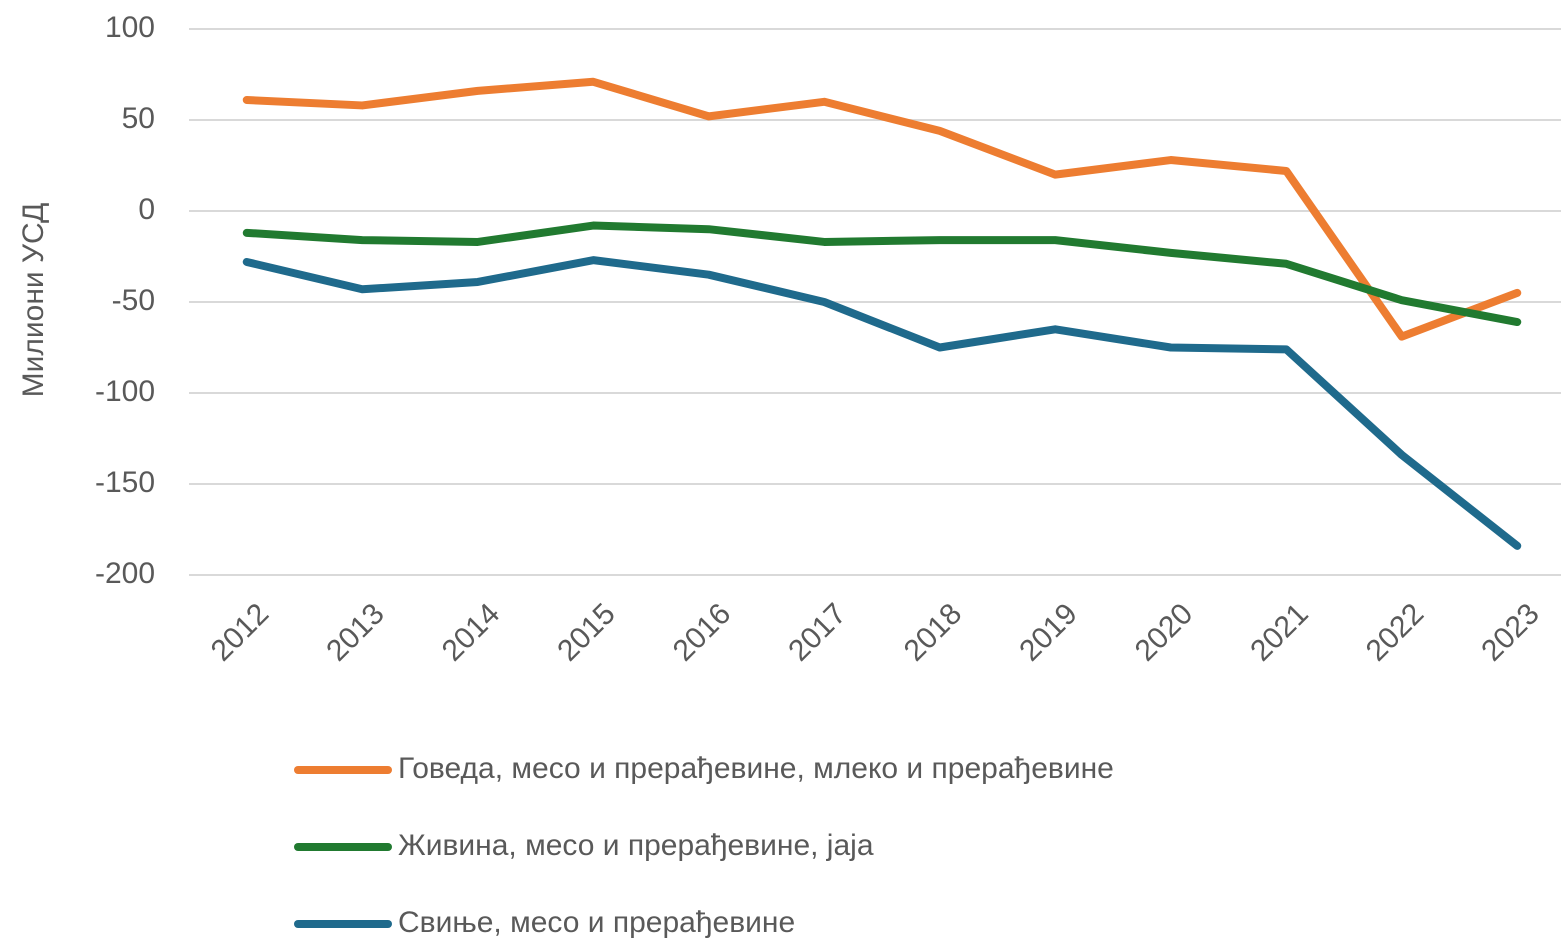 The width and height of the screenshot is (1561, 944). I want to click on line-series, so click(882, 274).